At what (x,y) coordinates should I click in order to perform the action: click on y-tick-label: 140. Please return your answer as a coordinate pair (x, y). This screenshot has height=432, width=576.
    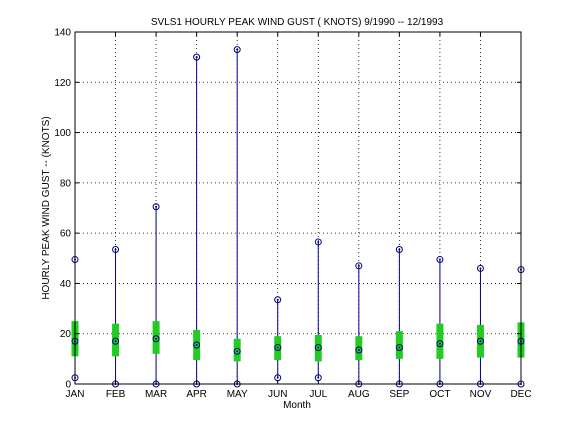
    Looking at the image, I should click on (62, 33).